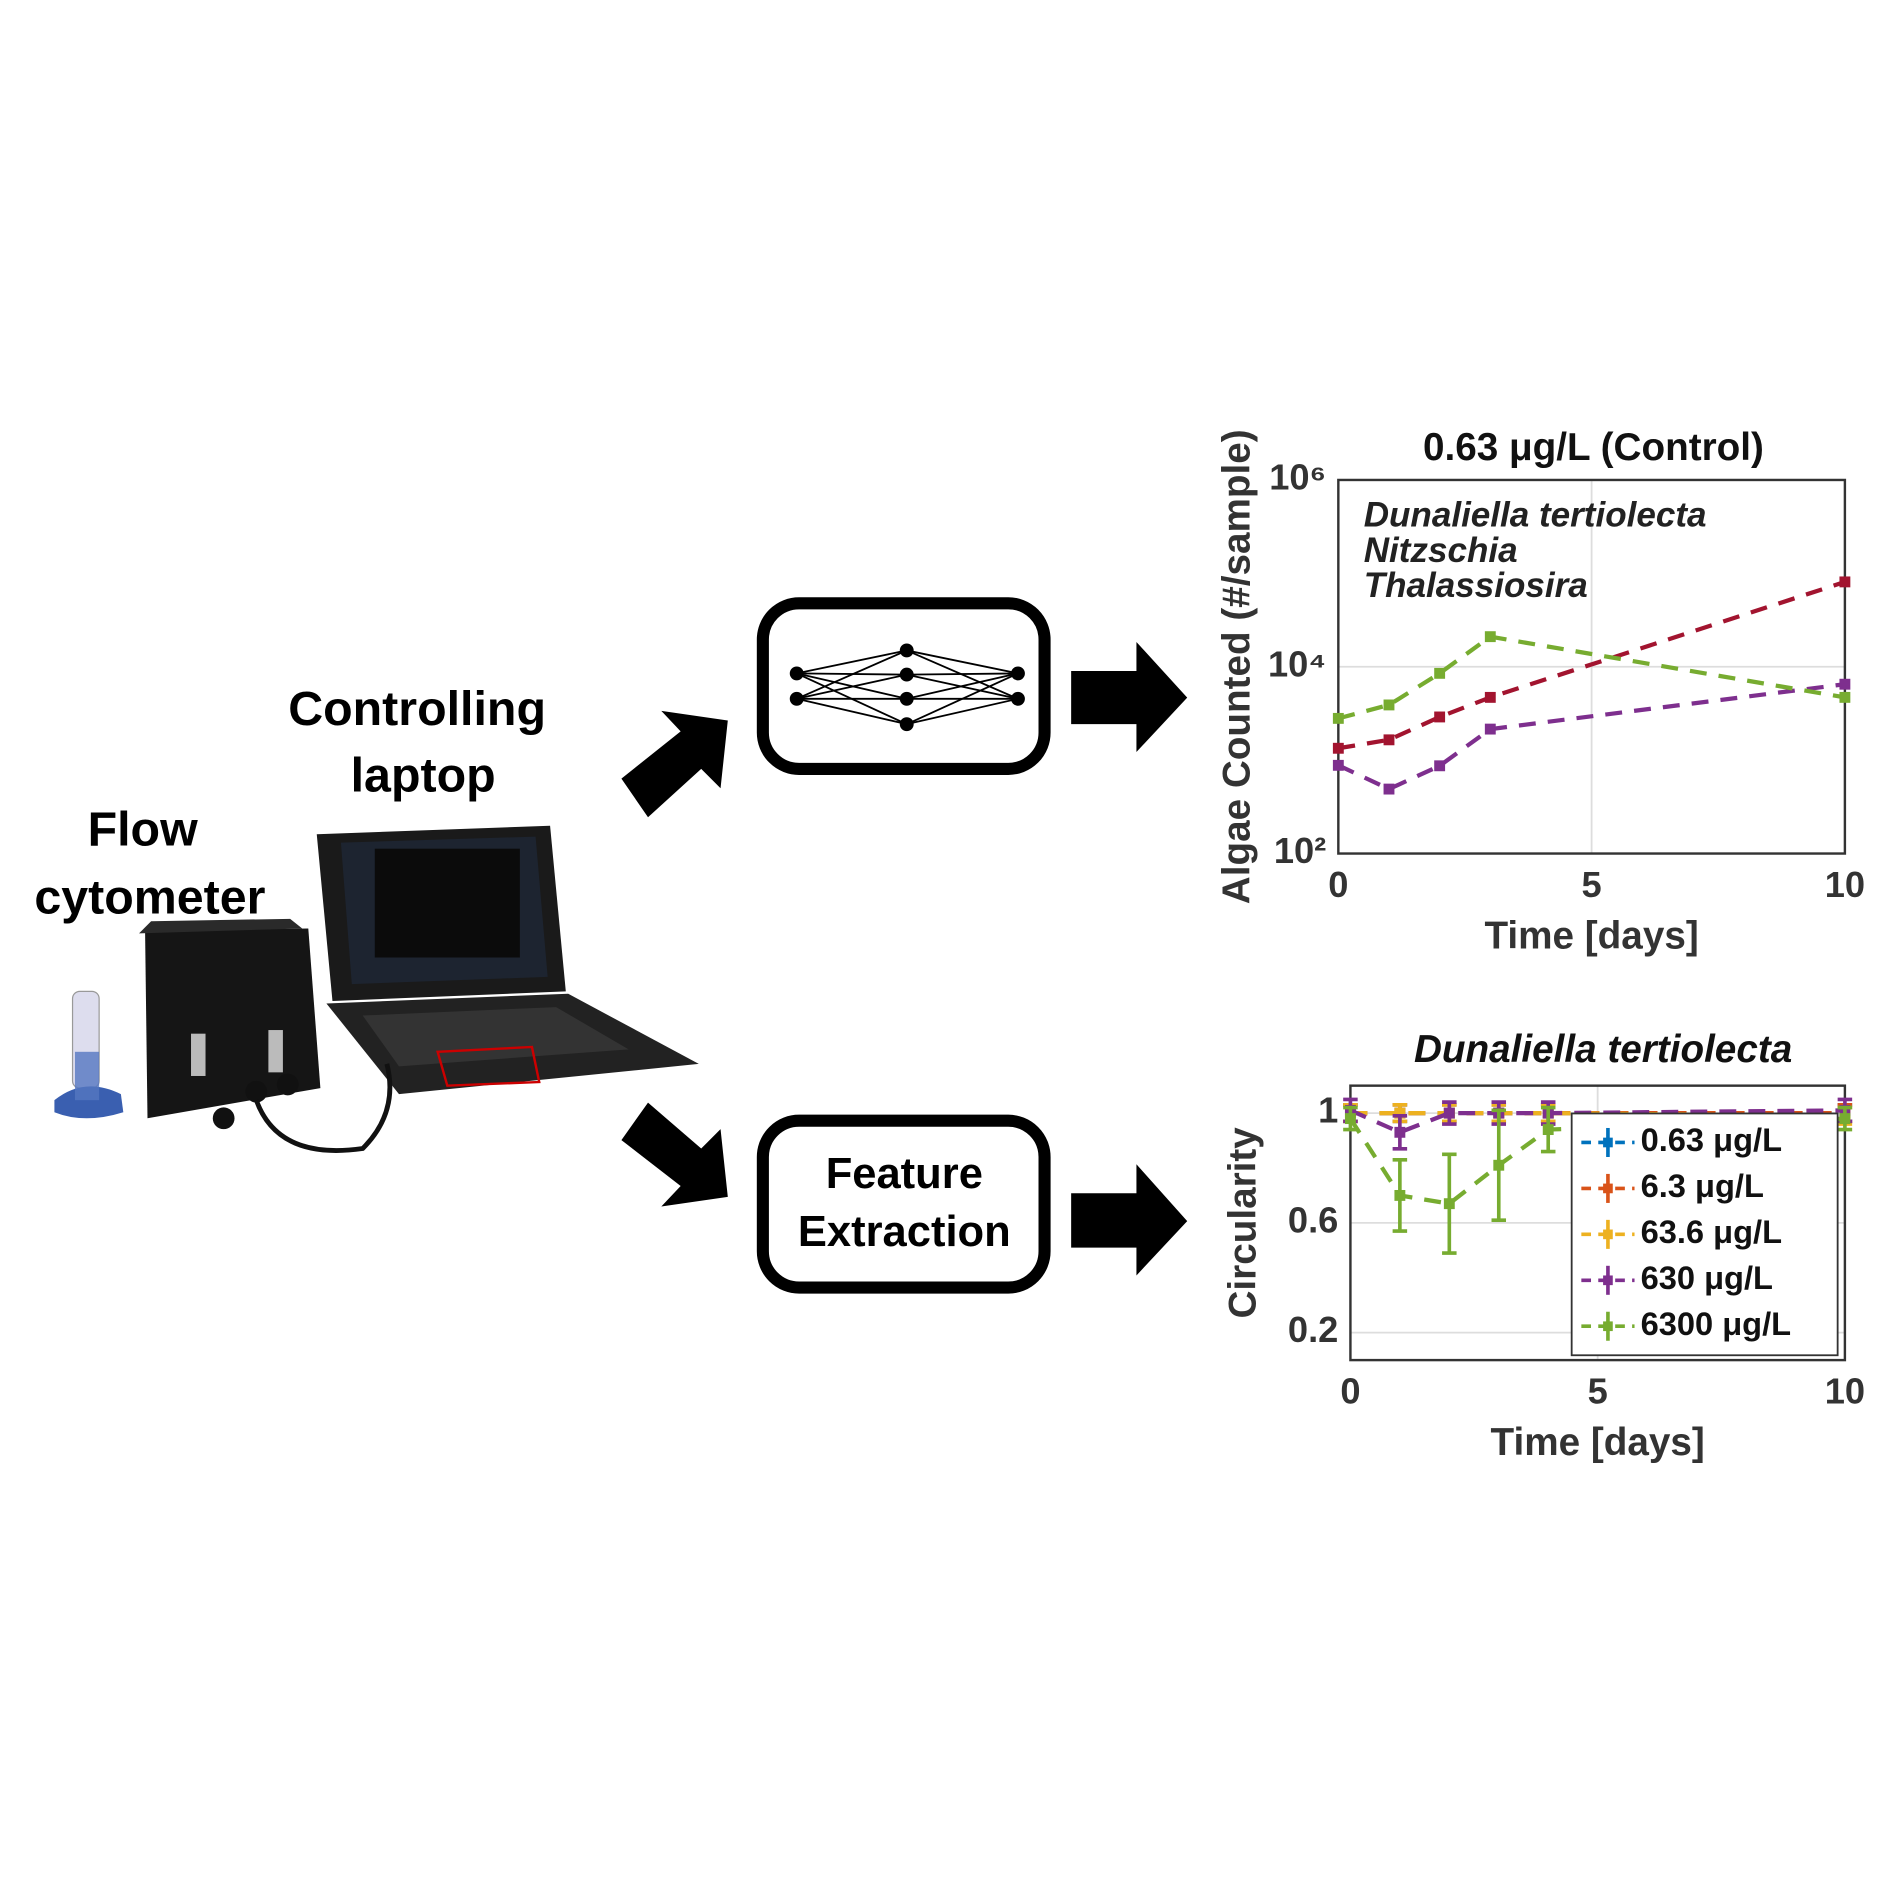 The image size is (1886, 1886). What do you see at coordinates (143, 830) in the screenshot?
I see `label: Flow` at bounding box center [143, 830].